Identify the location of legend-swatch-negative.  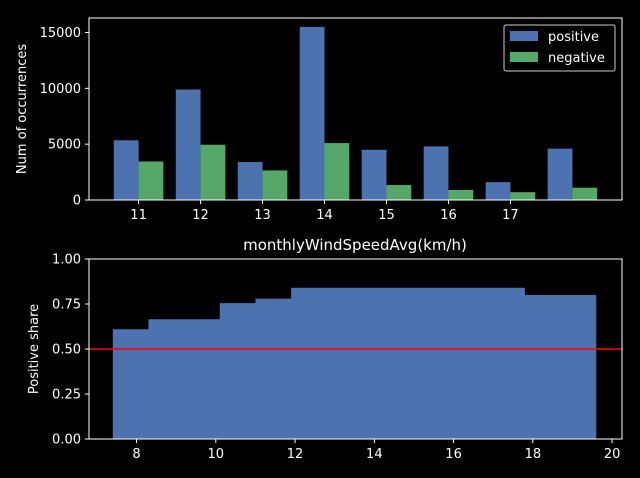
(524, 57).